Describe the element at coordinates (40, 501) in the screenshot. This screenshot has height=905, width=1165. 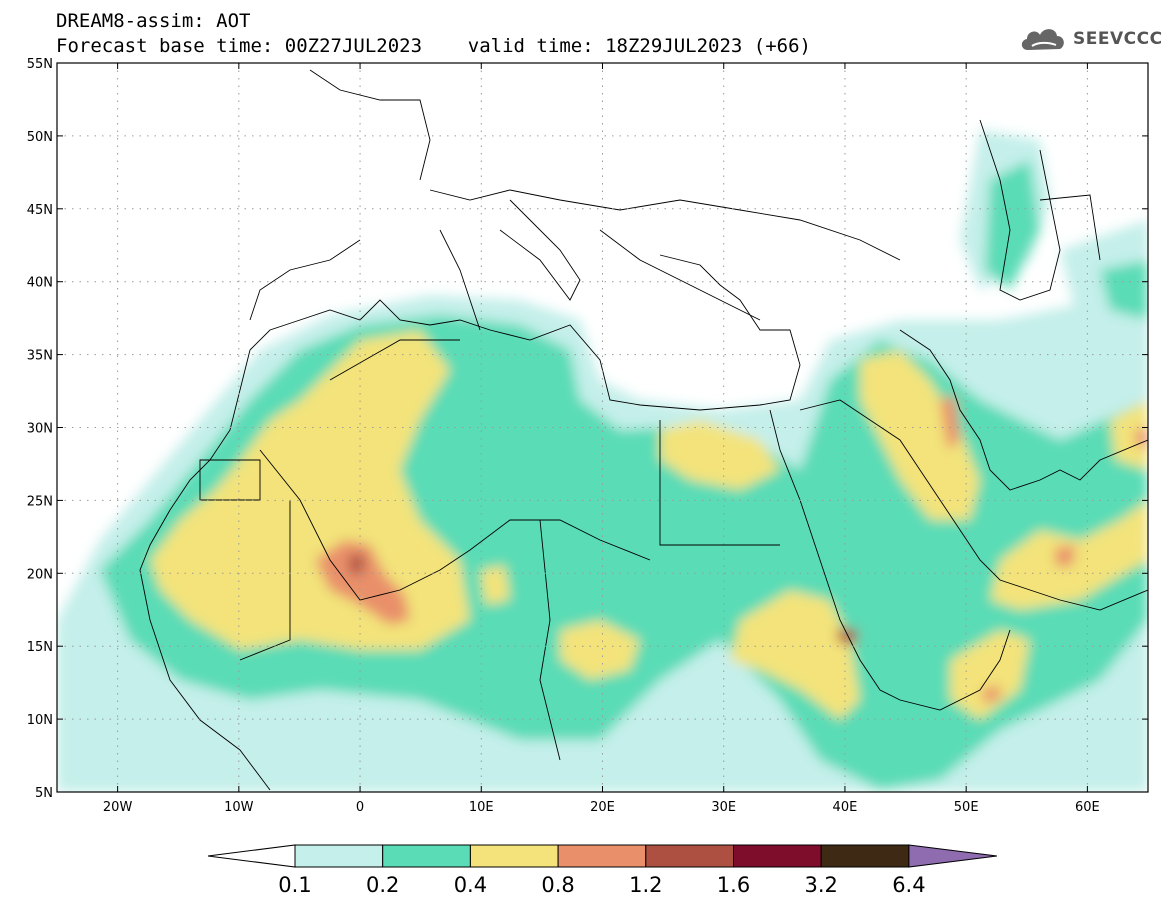
I see `lat-tick-label: 25N` at that location.